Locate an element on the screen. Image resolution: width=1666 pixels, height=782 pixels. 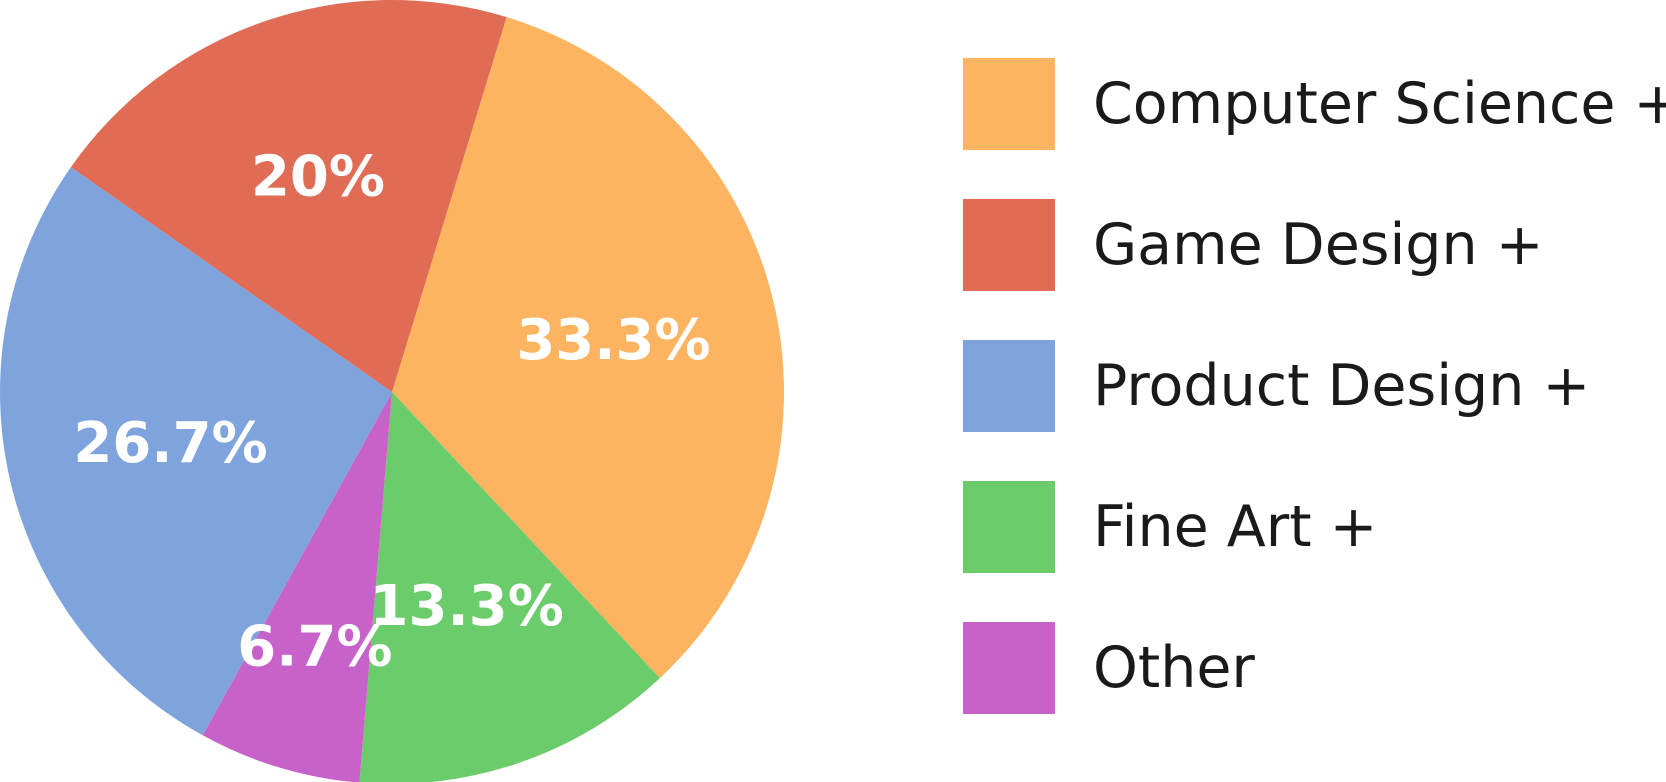
legend-item-game-design: Game Design + is located at coordinates (1314, 245).